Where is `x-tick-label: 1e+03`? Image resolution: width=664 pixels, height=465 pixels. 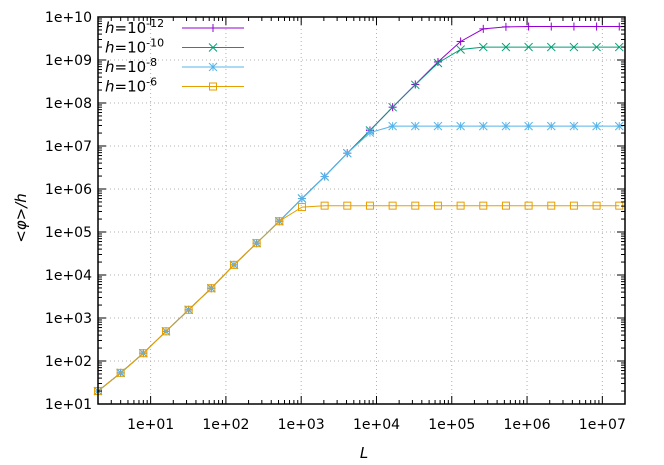 x-tick-label: 1e+03 is located at coordinates (301, 425).